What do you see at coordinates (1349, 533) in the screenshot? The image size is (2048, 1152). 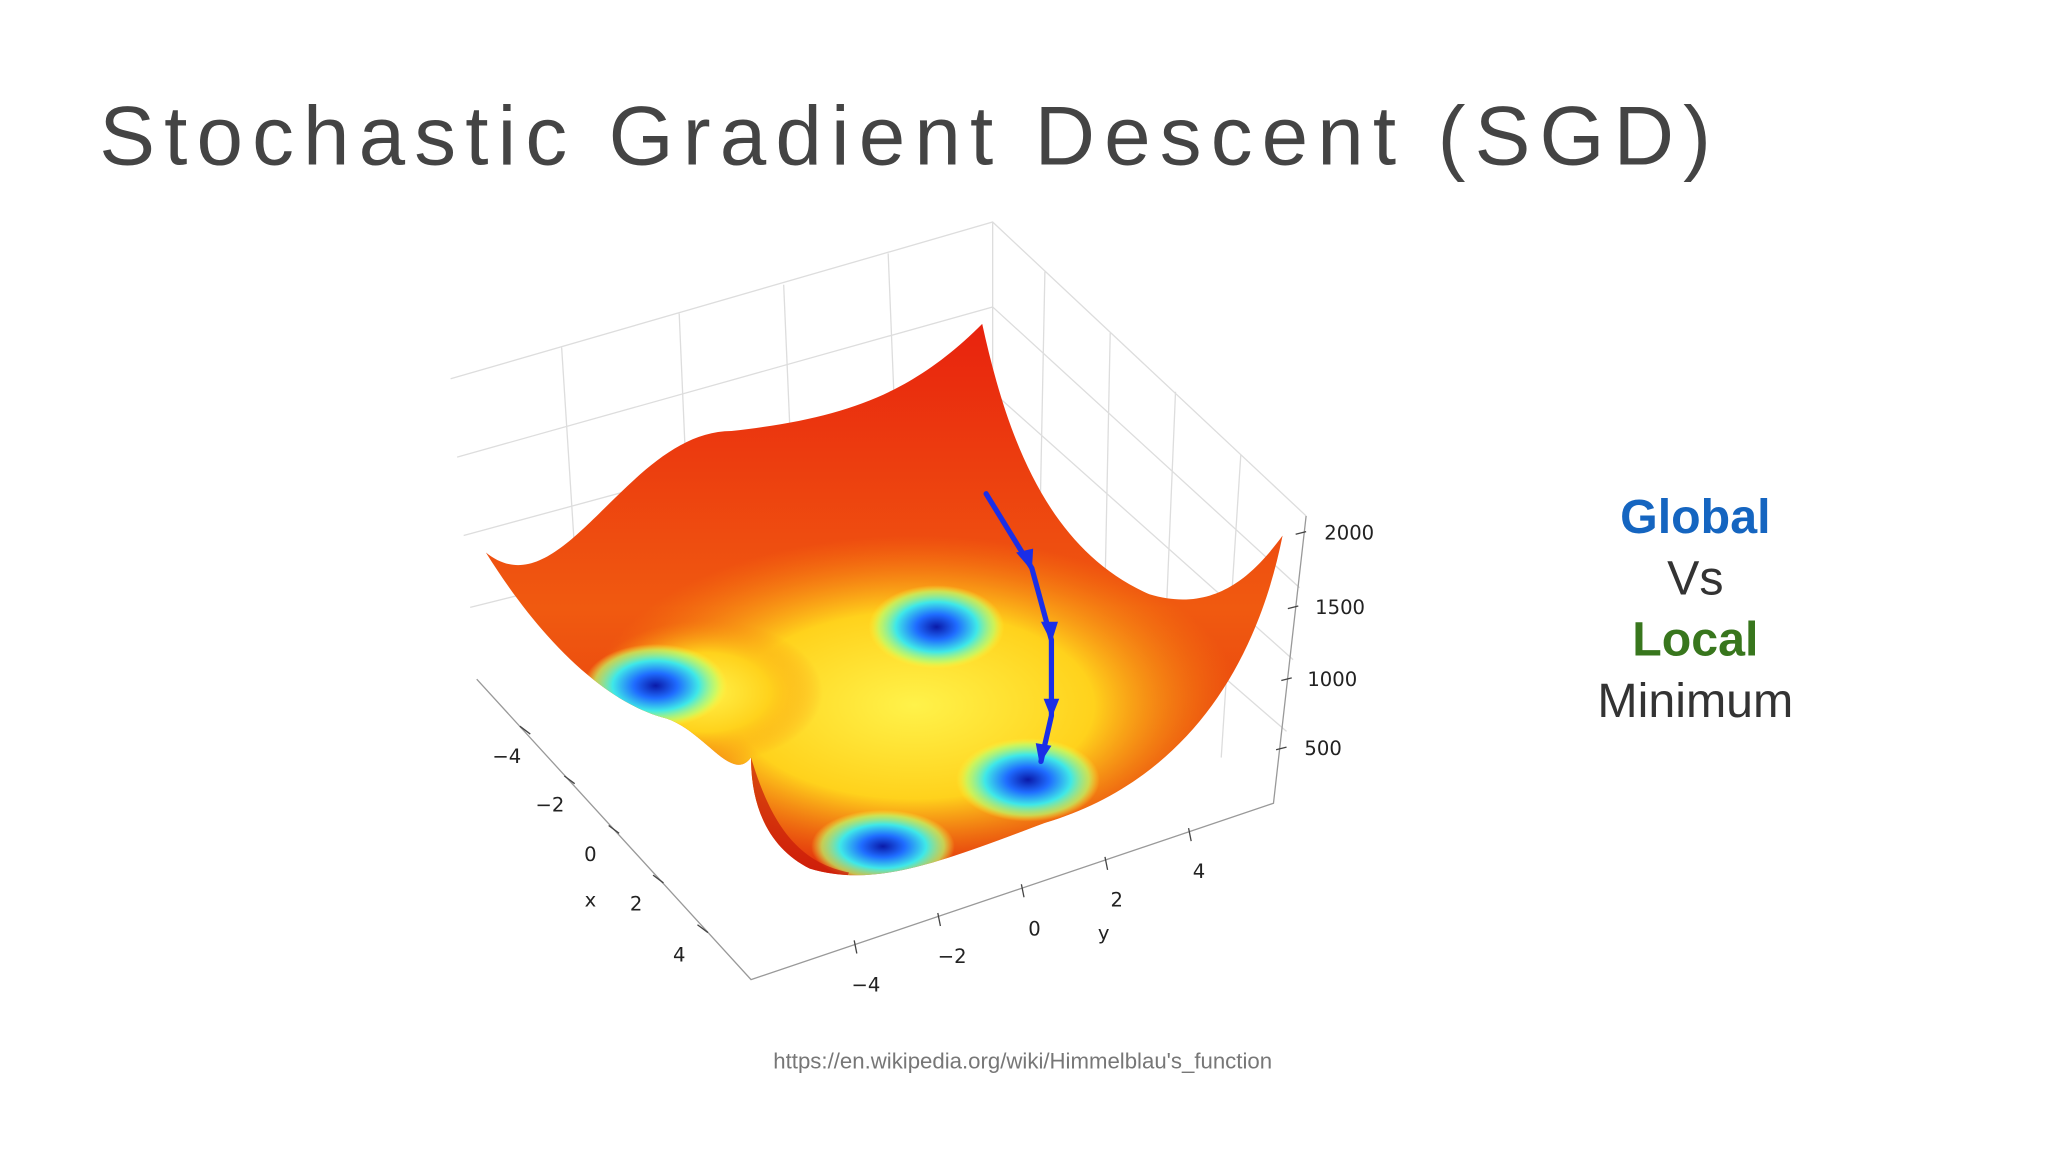 I see `z-tick-label: 2000` at bounding box center [1349, 533].